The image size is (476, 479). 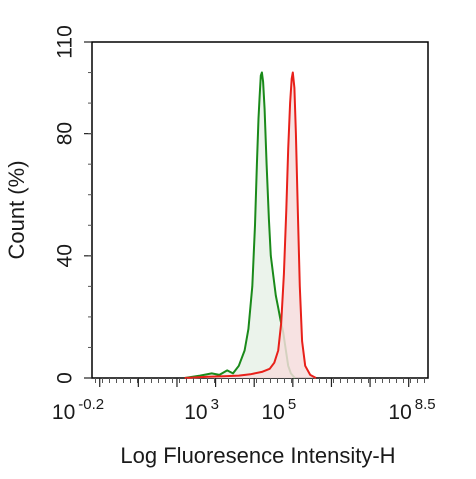 I want to click on y-axis-title: Count (%), so click(x=16, y=209).